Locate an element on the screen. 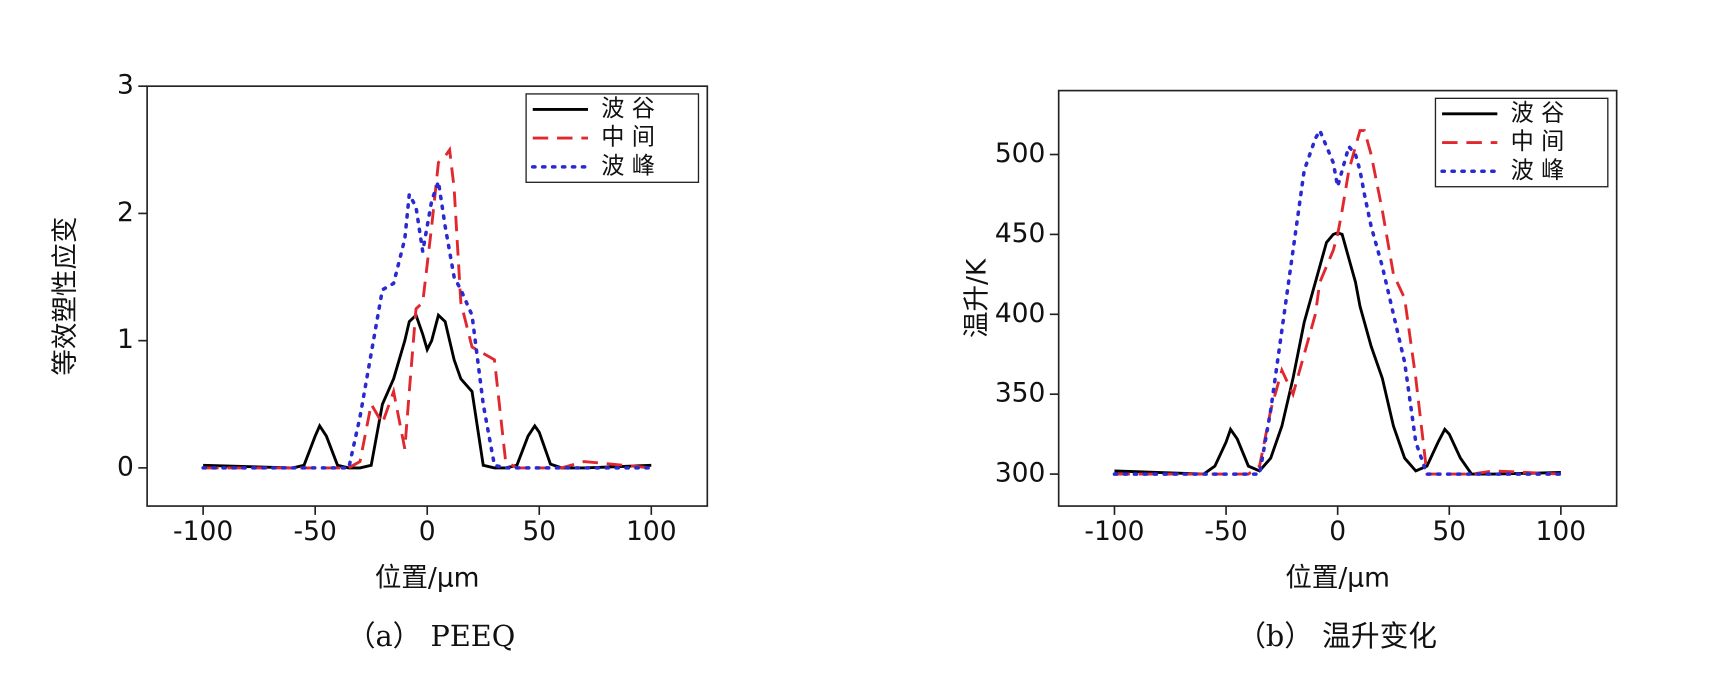 This screenshot has width=1724, height=674. y-tick-label: 3 is located at coordinates (125, 85).